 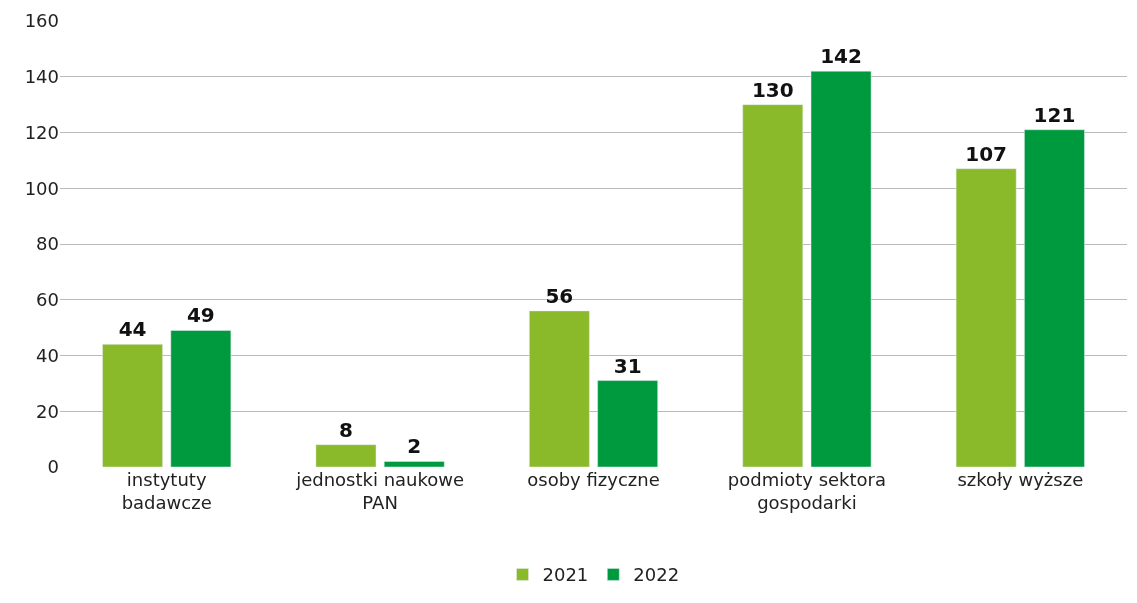 What do you see at coordinates (656, 575) in the screenshot?
I see `legend-label: 2022` at bounding box center [656, 575].